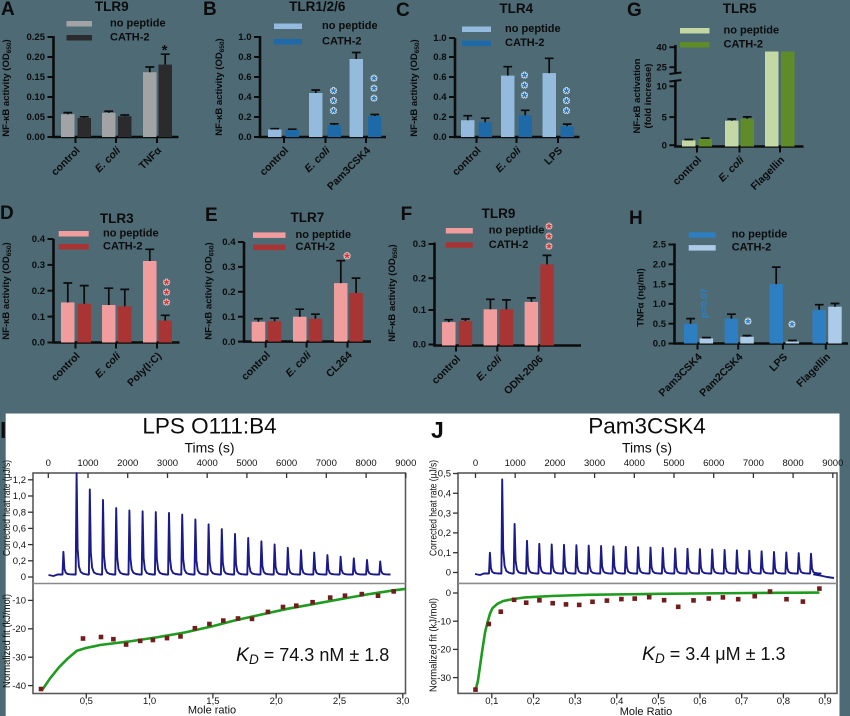 This screenshot has height=716, width=850. Describe the element at coordinates (3, 430) in the screenshot. I see `svg-text: I` at that location.